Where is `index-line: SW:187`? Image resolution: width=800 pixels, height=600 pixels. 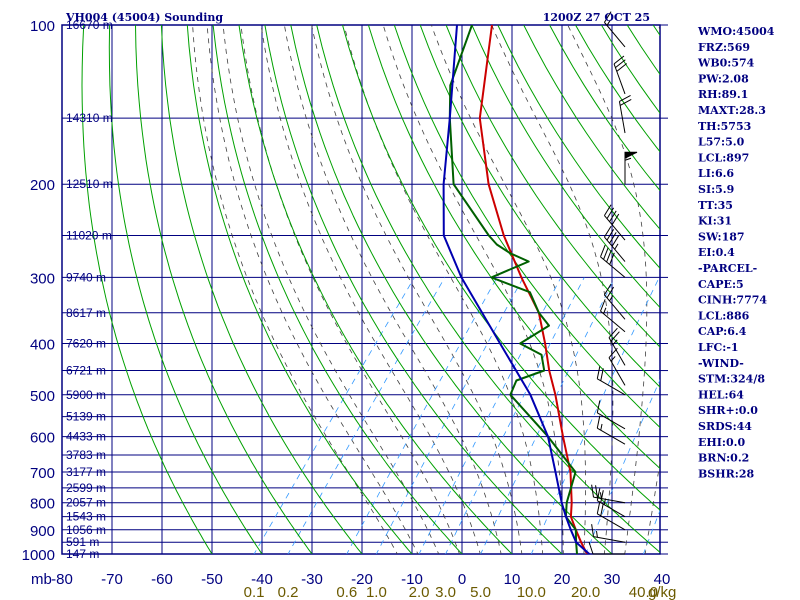 index-line: SW:187 is located at coordinates (721, 236).